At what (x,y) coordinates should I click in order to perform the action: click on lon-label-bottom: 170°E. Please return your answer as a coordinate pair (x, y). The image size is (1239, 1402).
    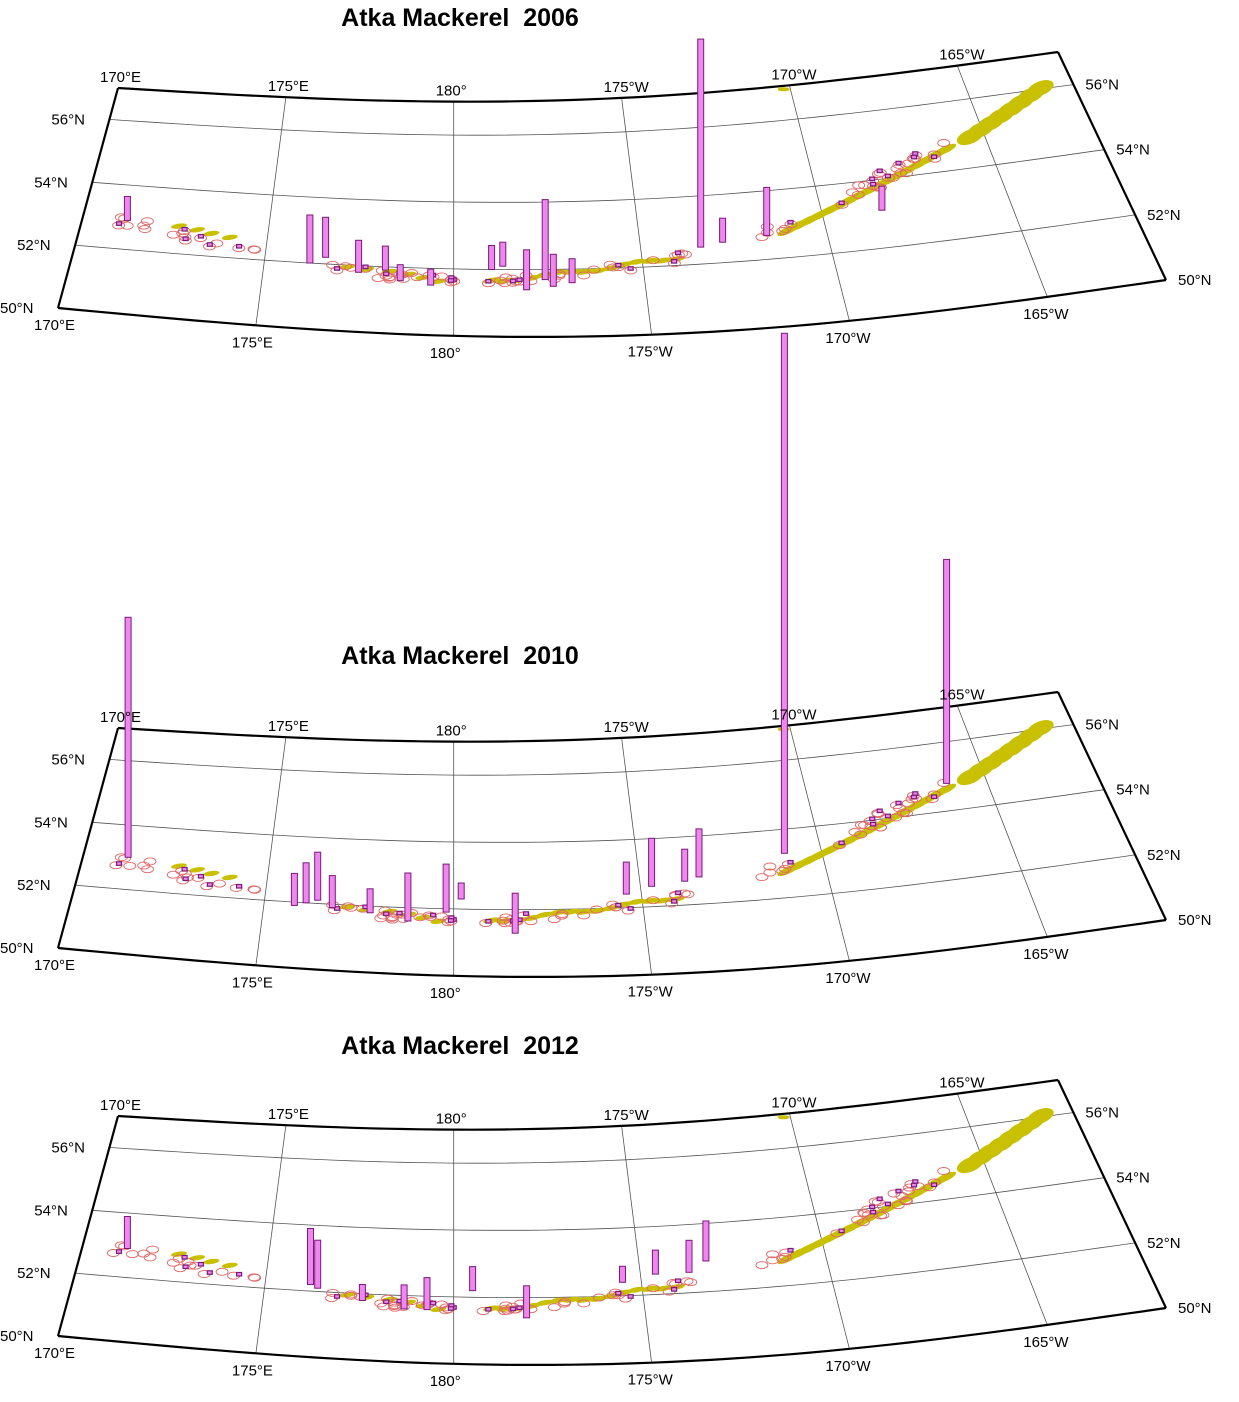
    Looking at the image, I should click on (54, 1353).